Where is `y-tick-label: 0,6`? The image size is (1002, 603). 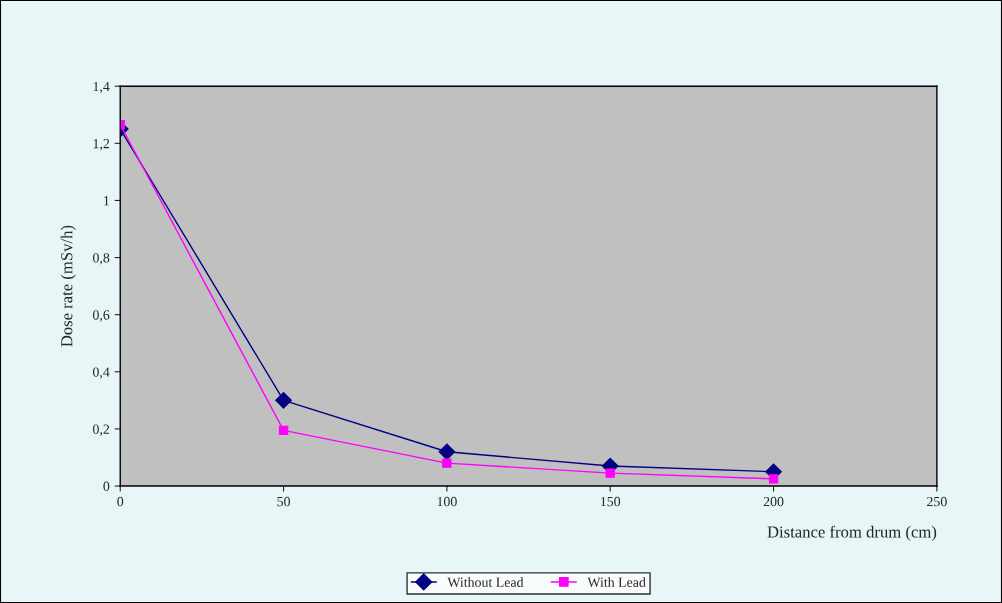
y-tick-label: 0,6 is located at coordinates (101, 316).